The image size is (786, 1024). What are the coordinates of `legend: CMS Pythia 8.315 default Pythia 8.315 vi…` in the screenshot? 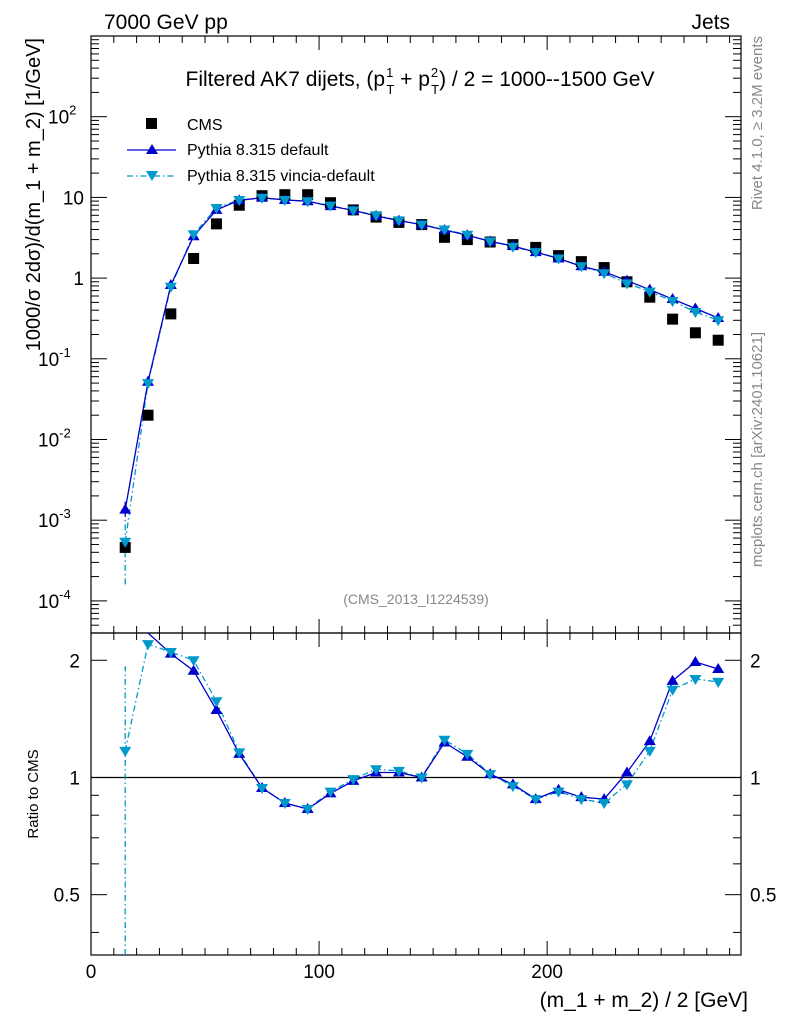 It's located at (251, 151).